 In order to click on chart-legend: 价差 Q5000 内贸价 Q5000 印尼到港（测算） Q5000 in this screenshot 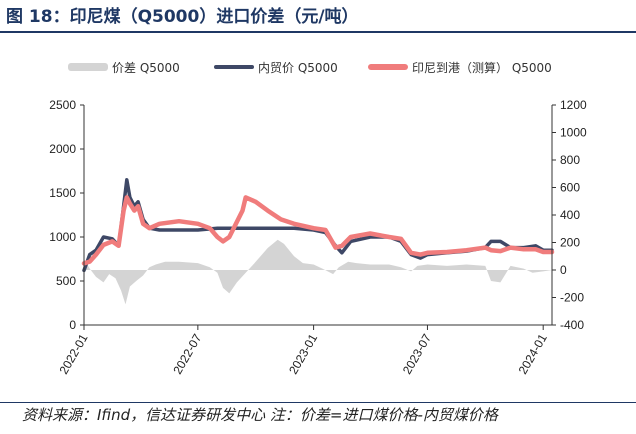, I will do `click(318, 67)`.